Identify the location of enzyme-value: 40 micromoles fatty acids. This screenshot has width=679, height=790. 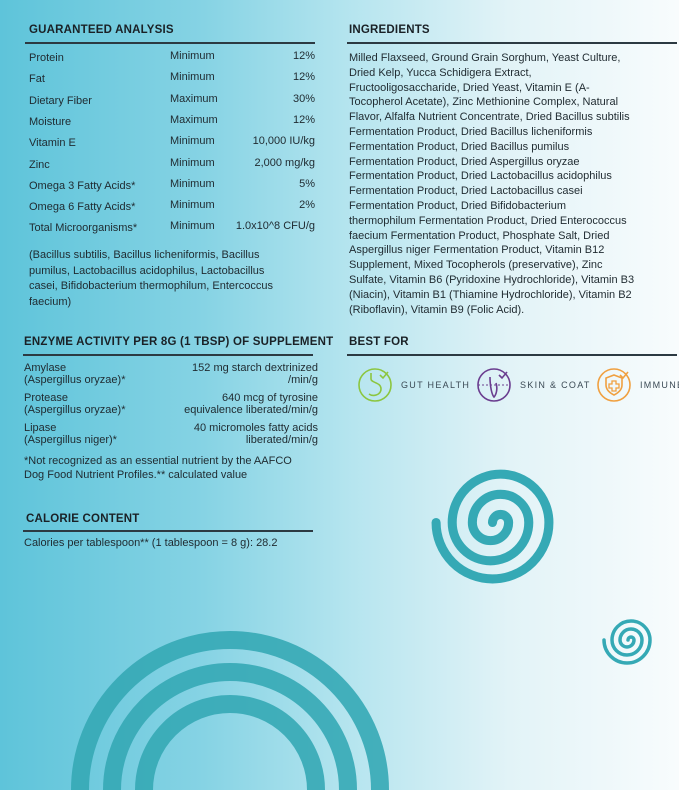
(255, 428).